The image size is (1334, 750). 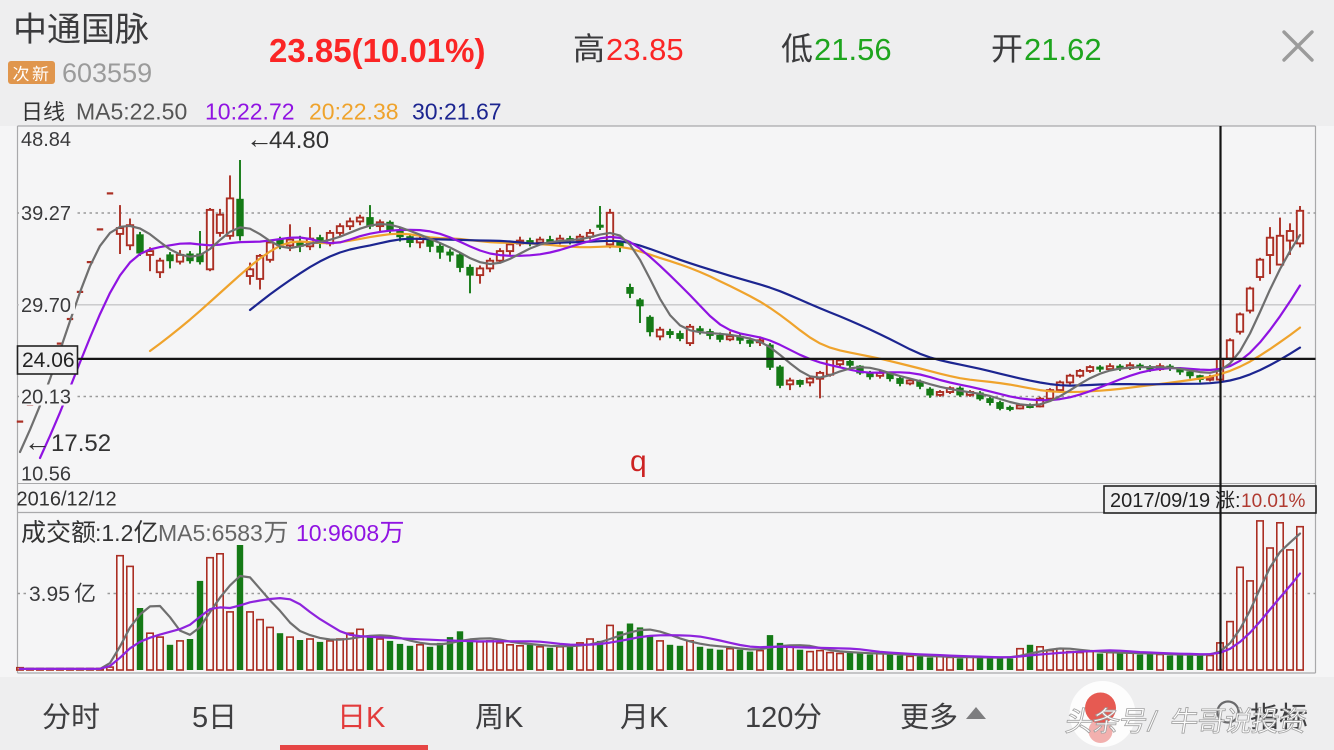 I want to click on svg-text: 2016/12/12, so click(x=67, y=500).